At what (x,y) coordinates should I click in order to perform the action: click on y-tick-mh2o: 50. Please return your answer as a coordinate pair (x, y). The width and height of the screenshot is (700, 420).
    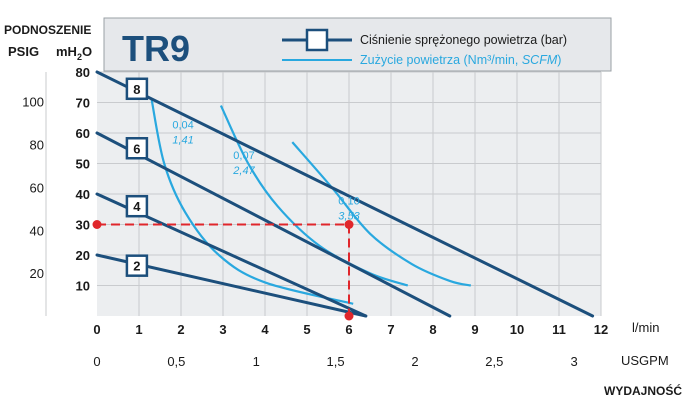
    Looking at the image, I should click on (83, 164).